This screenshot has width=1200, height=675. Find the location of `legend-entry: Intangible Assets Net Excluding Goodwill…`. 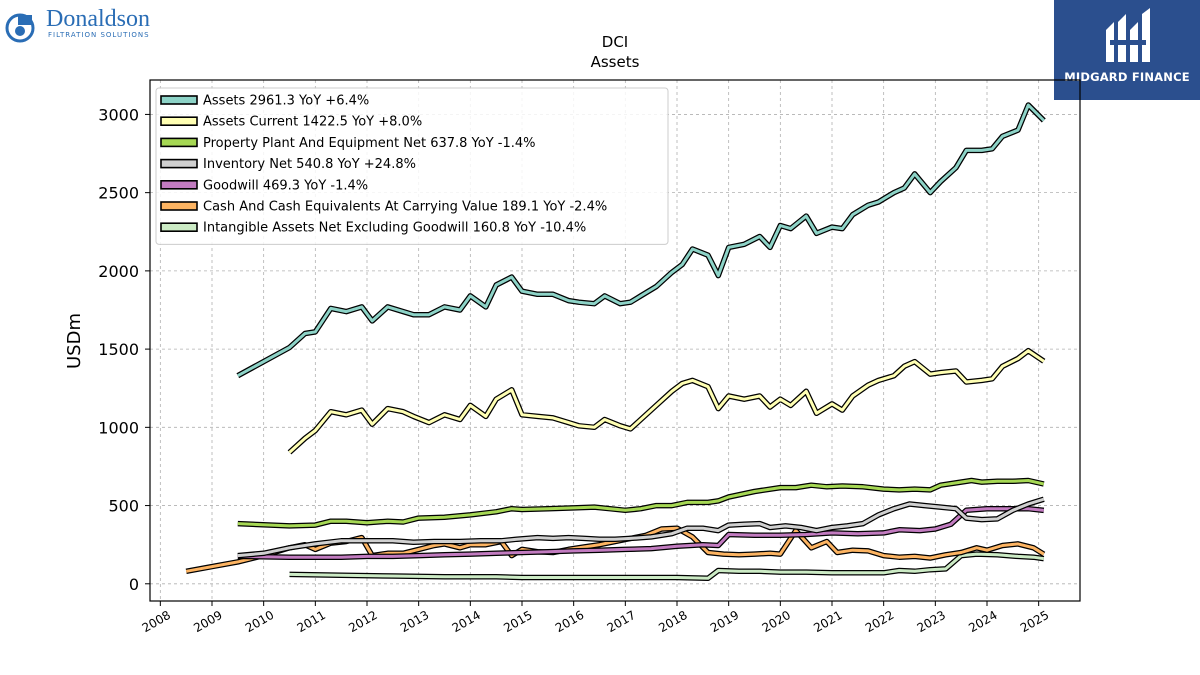

legend-entry: Intangible Assets Net Excluding Goodwill… is located at coordinates (394, 228).